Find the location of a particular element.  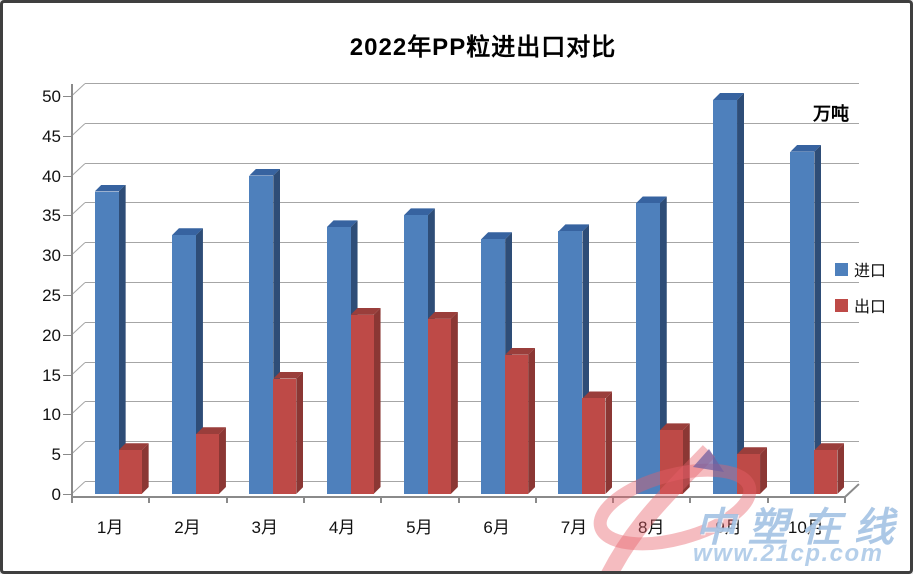

y-axis-tick-label: 10 is located at coordinates (51, 415).